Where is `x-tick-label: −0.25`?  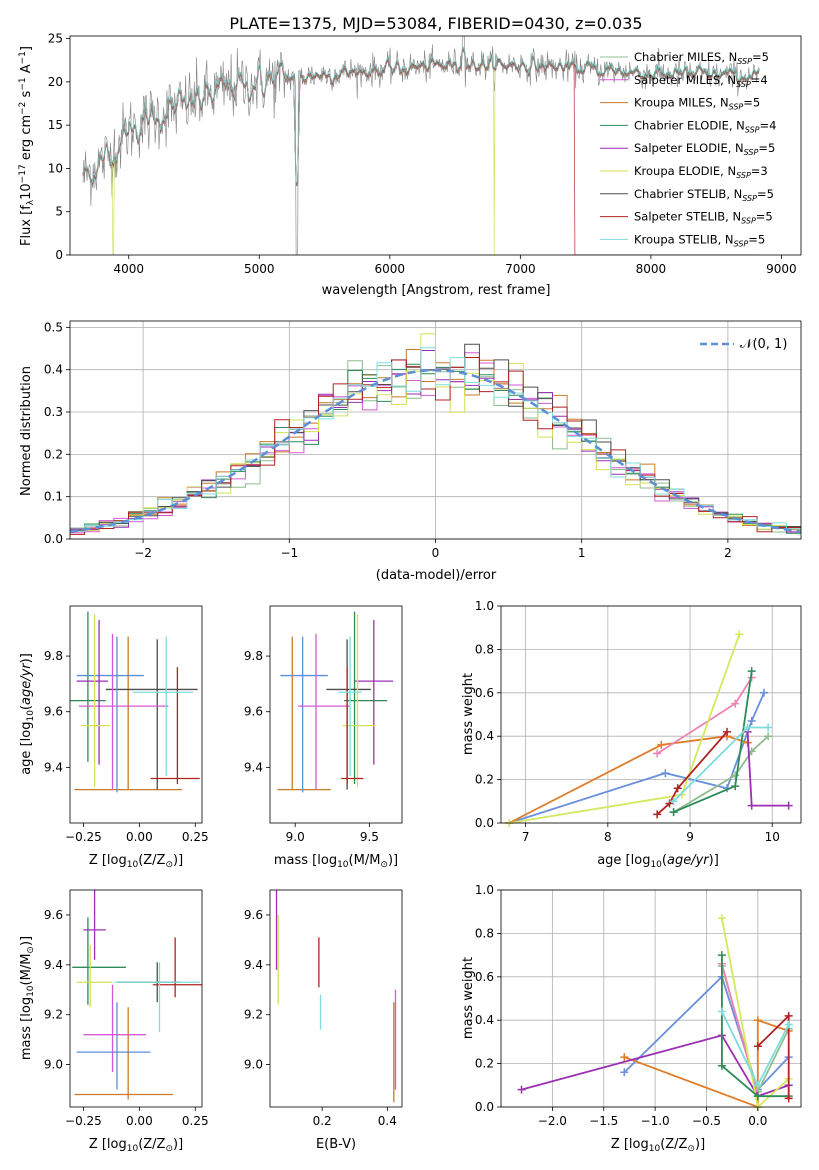 x-tick-label: −0.25 is located at coordinates (83, 837).